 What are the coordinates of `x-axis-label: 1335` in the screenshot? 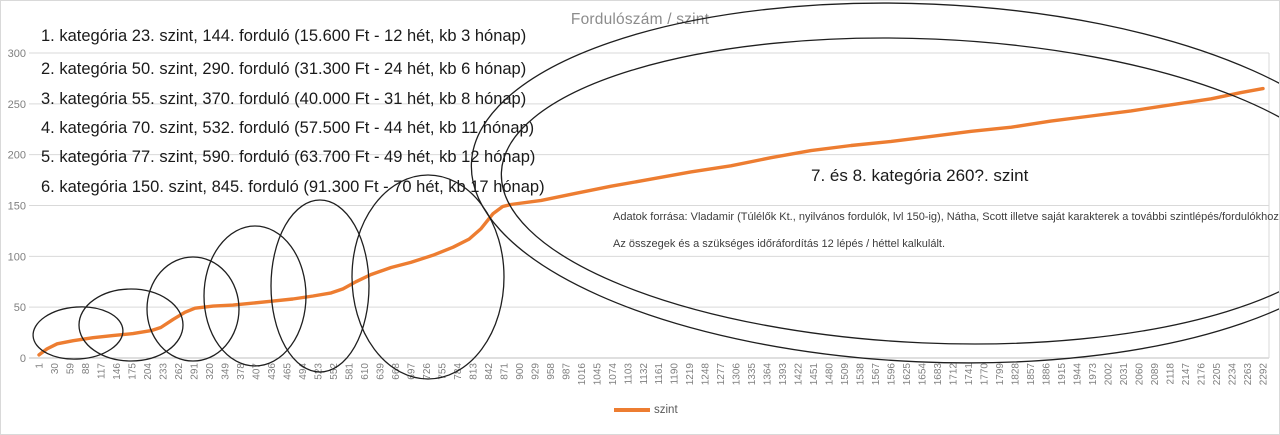 It's located at (752, 374).